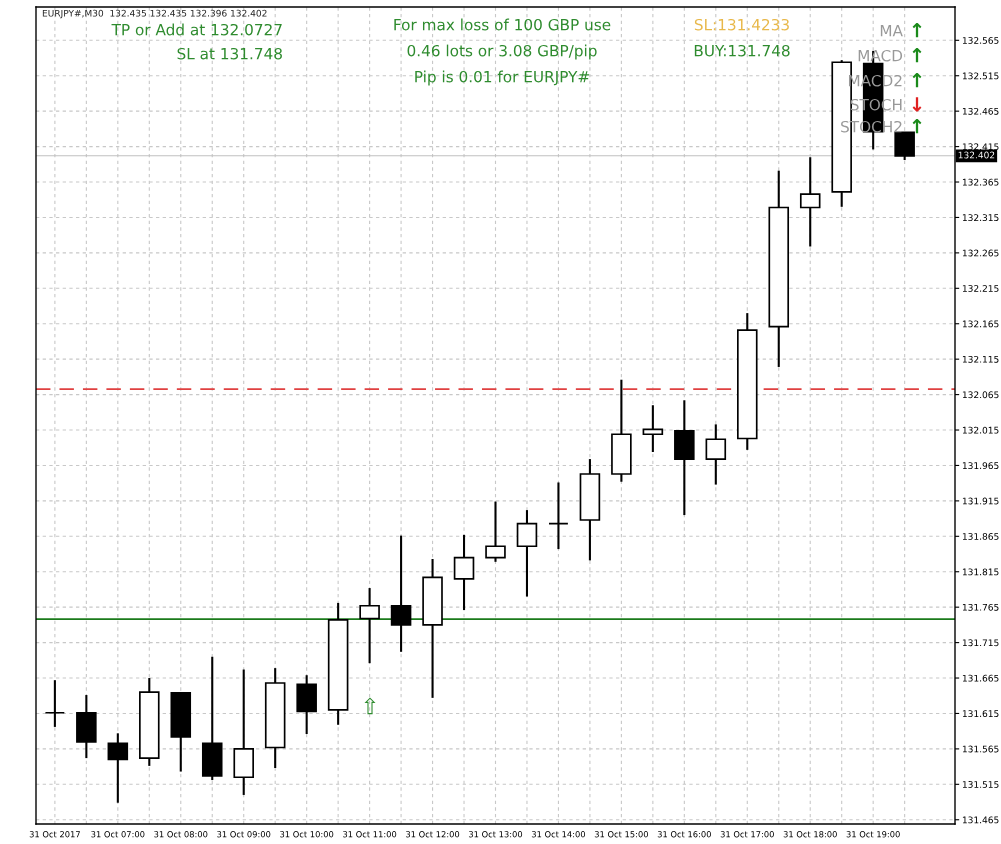 Image resolution: width=1001 pixels, height=844 pixels. What do you see at coordinates (980, 147) in the screenshot?
I see `y-tick-label: 132.415` at bounding box center [980, 147].